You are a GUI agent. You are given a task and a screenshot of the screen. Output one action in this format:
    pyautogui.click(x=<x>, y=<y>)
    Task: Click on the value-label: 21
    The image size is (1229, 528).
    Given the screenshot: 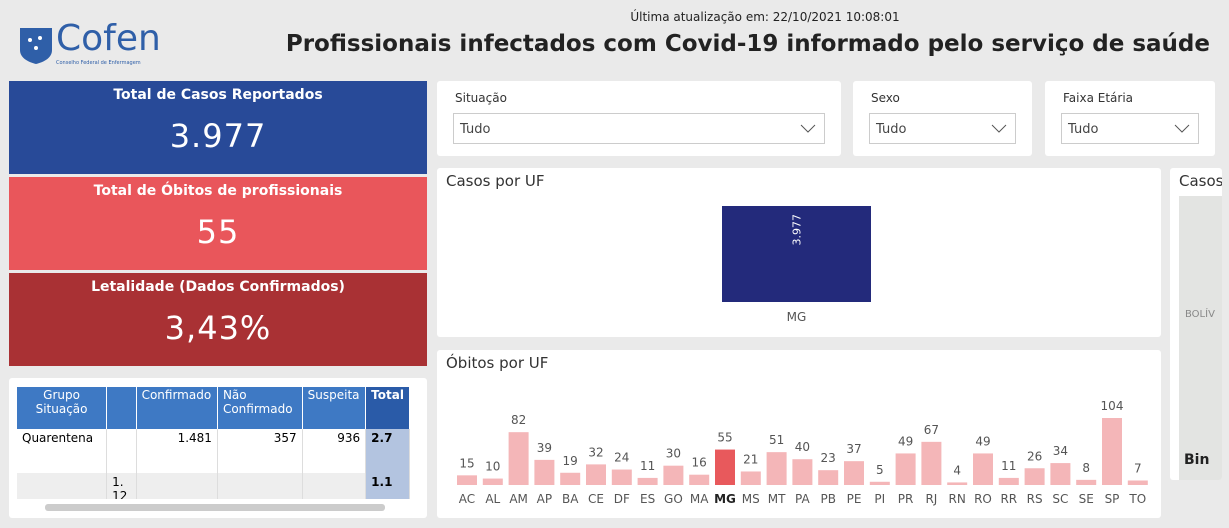 What is the action you would take?
    pyautogui.click(x=750, y=459)
    